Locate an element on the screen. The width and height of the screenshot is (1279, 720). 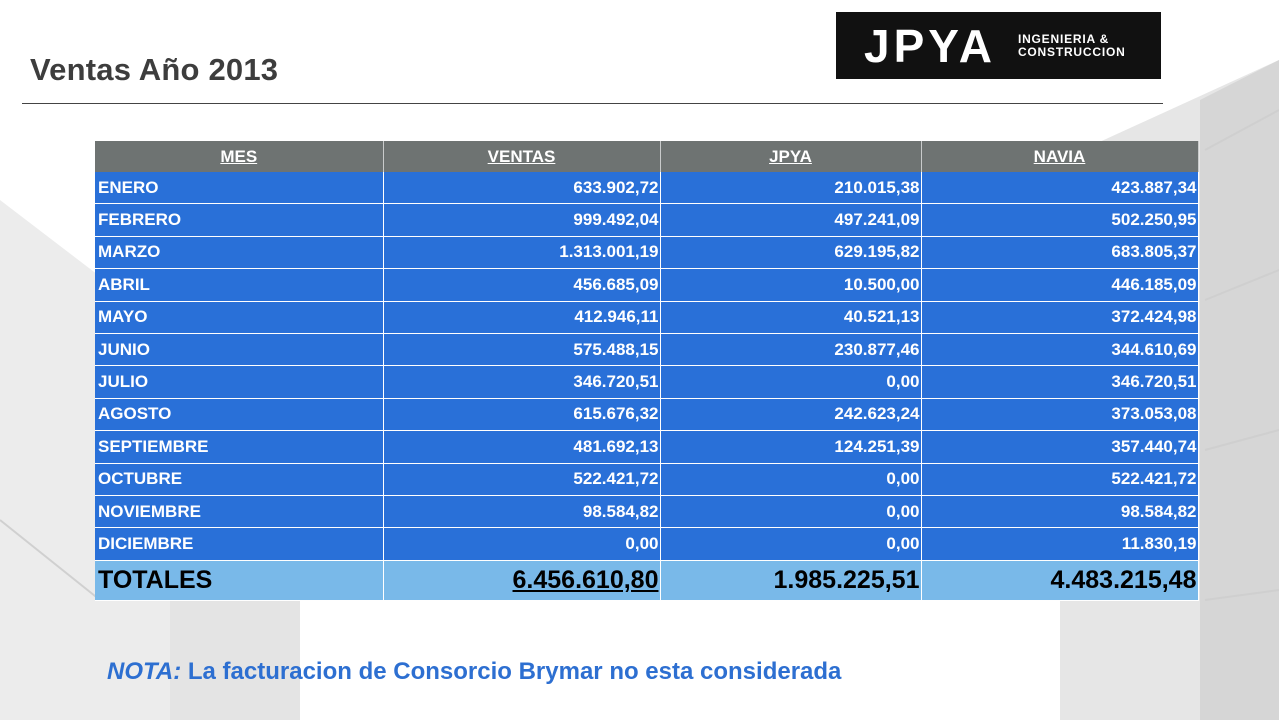
cell-navia: 423.887,34 is located at coordinates (1060, 188).